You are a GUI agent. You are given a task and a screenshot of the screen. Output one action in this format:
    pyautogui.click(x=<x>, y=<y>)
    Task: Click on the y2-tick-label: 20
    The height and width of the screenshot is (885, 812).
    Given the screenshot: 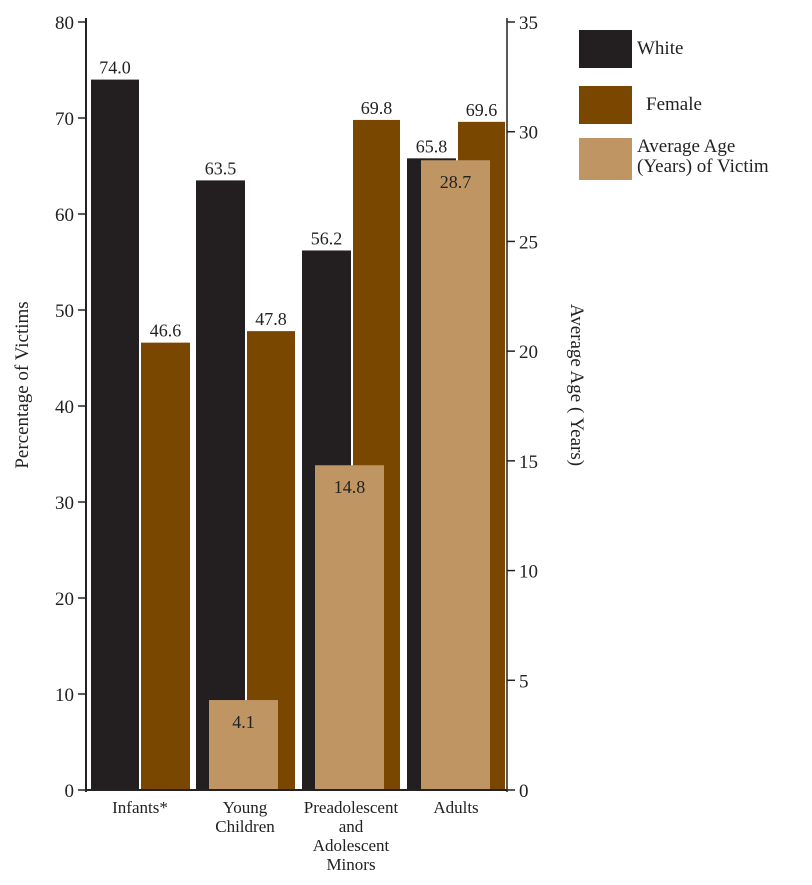 What is the action you would take?
    pyautogui.click(x=528, y=352)
    